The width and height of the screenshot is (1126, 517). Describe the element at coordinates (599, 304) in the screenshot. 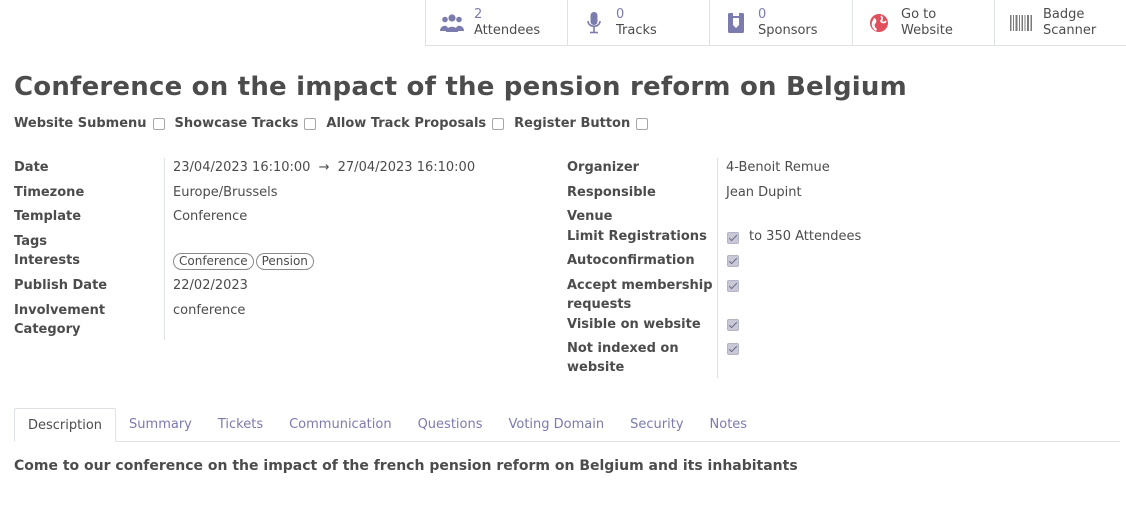

I see `accept-membership-label-line-2: requests` at that location.